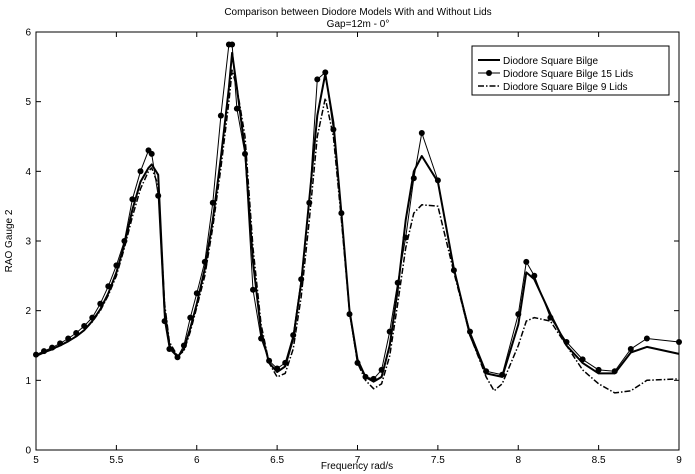  I want to click on x-tick-label: 6, so click(197, 460).